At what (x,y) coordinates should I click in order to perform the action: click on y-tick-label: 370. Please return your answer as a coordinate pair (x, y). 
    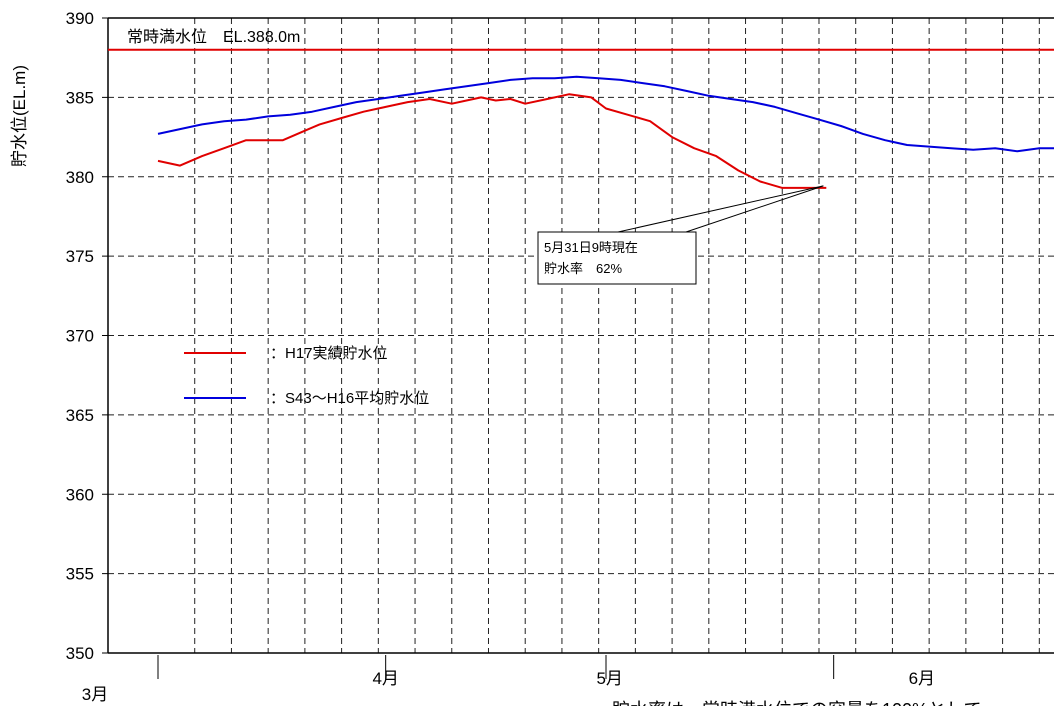
    Looking at the image, I should click on (80, 336).